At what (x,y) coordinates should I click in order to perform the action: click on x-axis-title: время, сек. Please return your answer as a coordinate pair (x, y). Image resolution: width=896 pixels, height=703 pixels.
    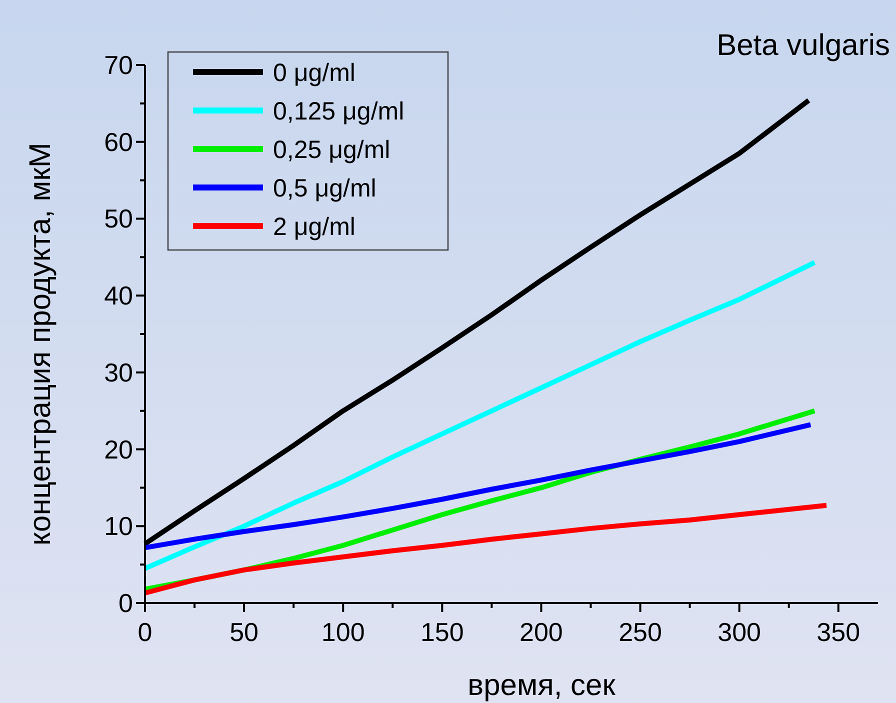
    Looking at the image, I should click on (542, 685).